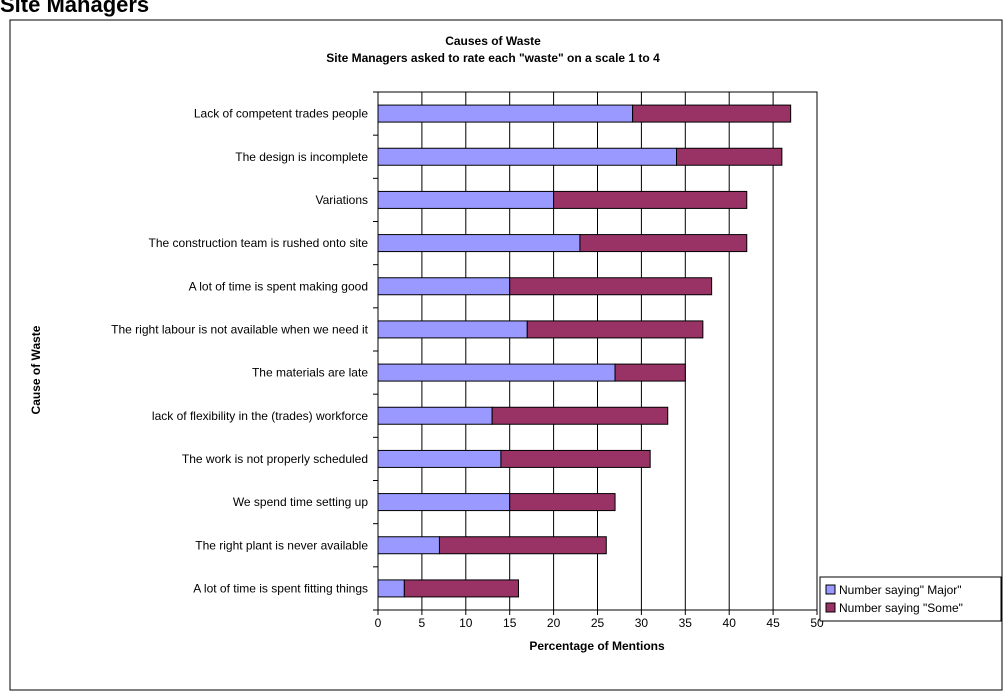 This screenshot has height=691, width=1003. Describe the element at coordinates (281, 114) in the screenshot. I see `category-label: Lack of competent trades people` at that location.